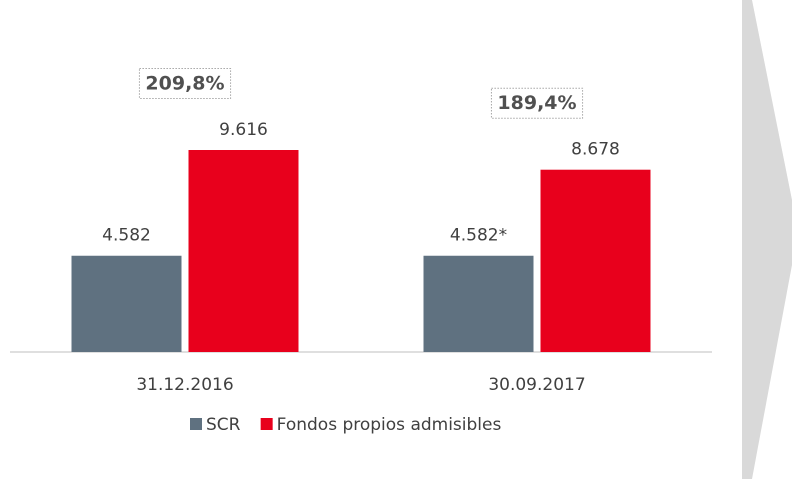  What do you see at coordinates (536, 385) in the screenshot?
I see `x-tick-label: 30.09.2017` at bounding box center [536, 385].